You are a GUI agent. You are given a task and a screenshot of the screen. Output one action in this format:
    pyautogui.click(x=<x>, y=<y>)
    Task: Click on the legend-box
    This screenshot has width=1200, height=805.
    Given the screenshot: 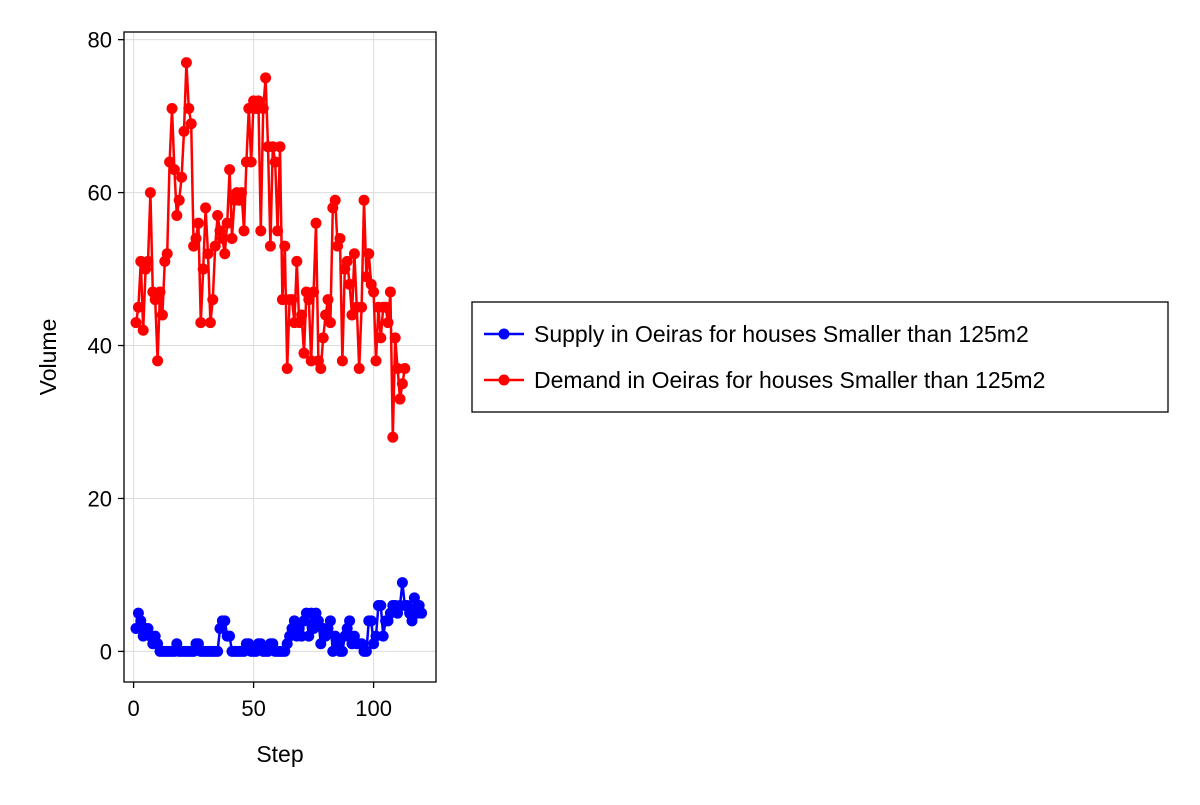 What is the action you would take?
    pyautogui.click(x=820, y=357)
    